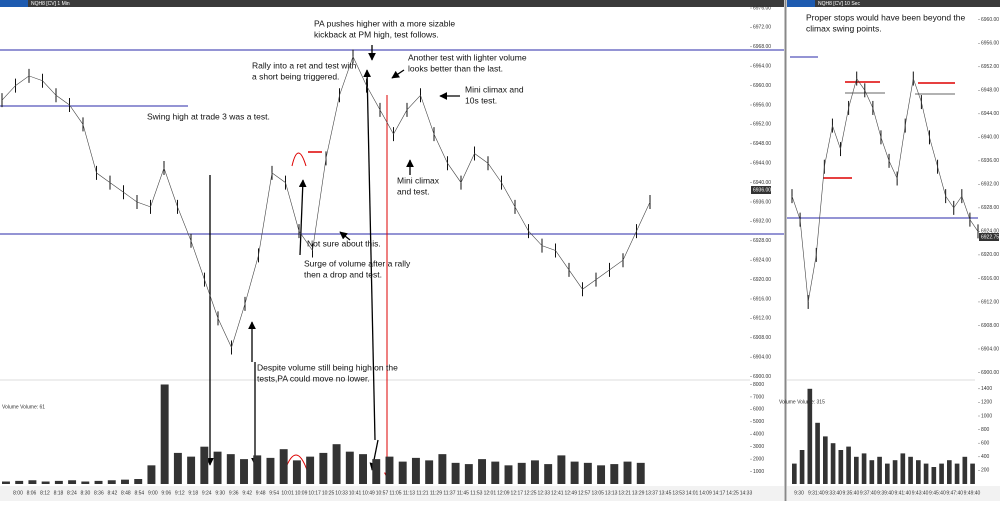  Describe the element at coordinates (503, 493) in the screenshot. I see `x-tick-label: 12:09` at that location.